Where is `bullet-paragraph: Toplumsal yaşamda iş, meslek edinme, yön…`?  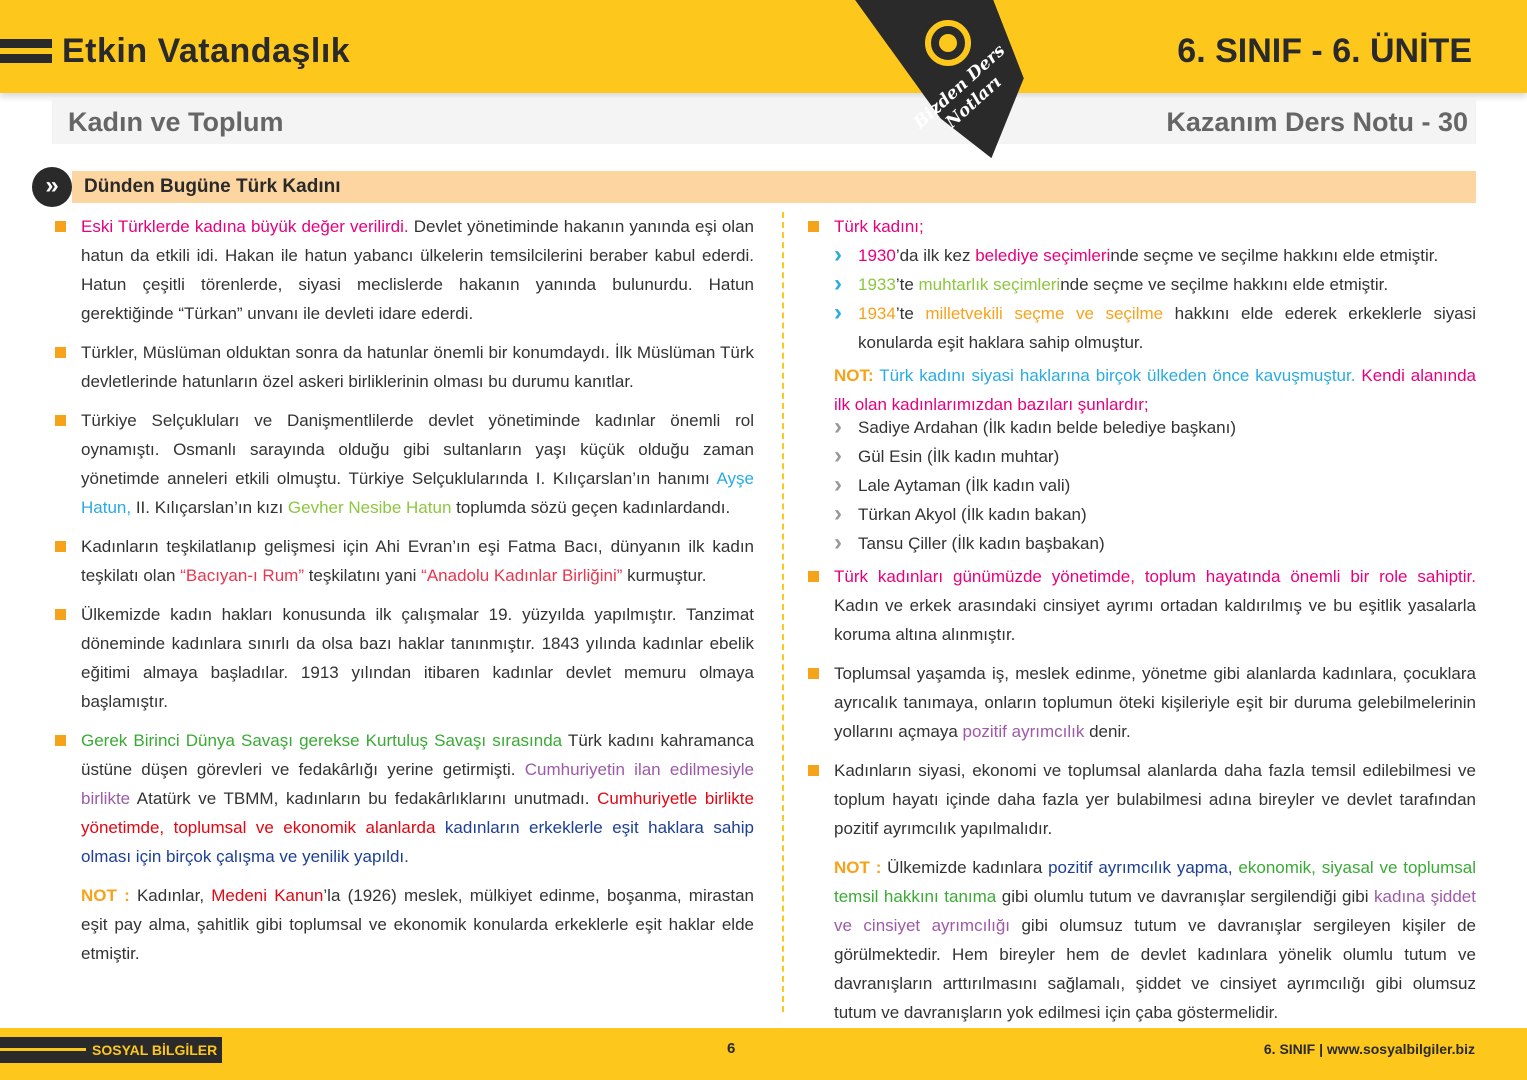 bullet-paragraph: Toplumsal yaşamda iş, meslek edinme, yön… is located at coordinates (1142, 702).